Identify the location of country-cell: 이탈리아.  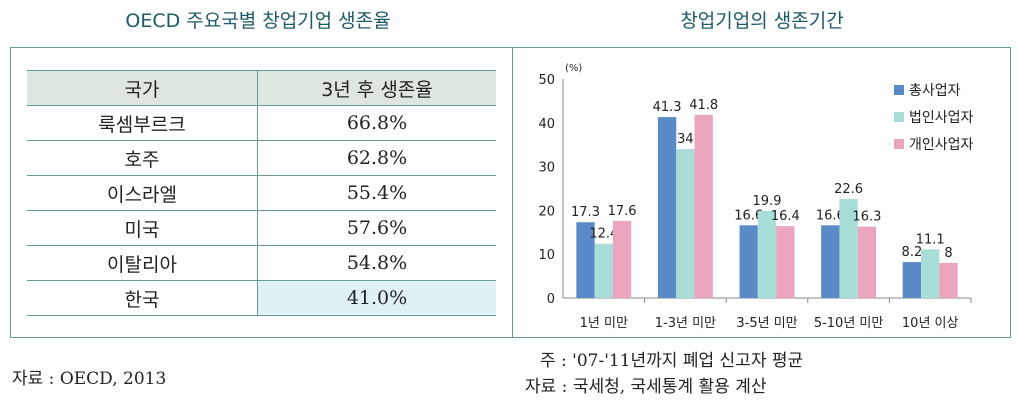
(142, 263).